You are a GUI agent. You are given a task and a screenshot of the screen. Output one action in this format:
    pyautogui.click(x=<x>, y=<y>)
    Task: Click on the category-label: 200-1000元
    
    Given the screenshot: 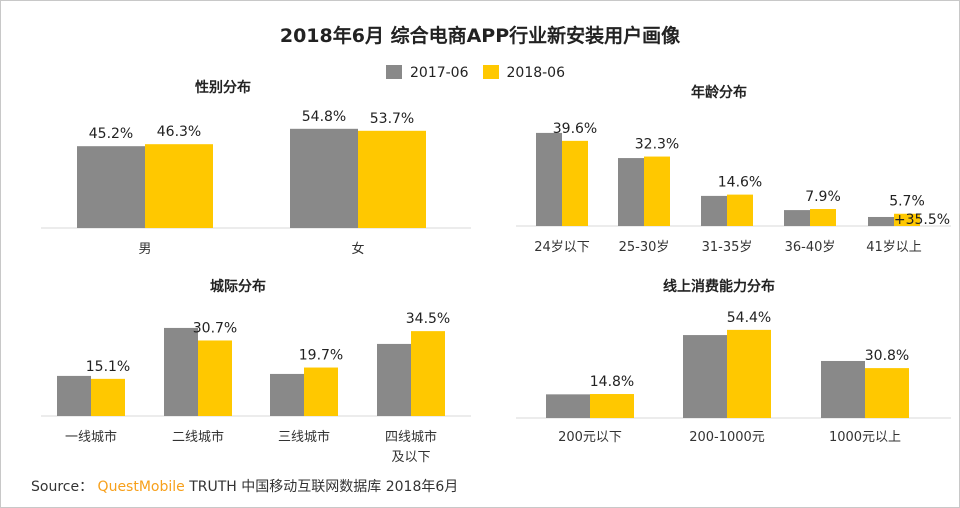 What is the action you would take?
    pyautogui.click(x=727, y=437)
    